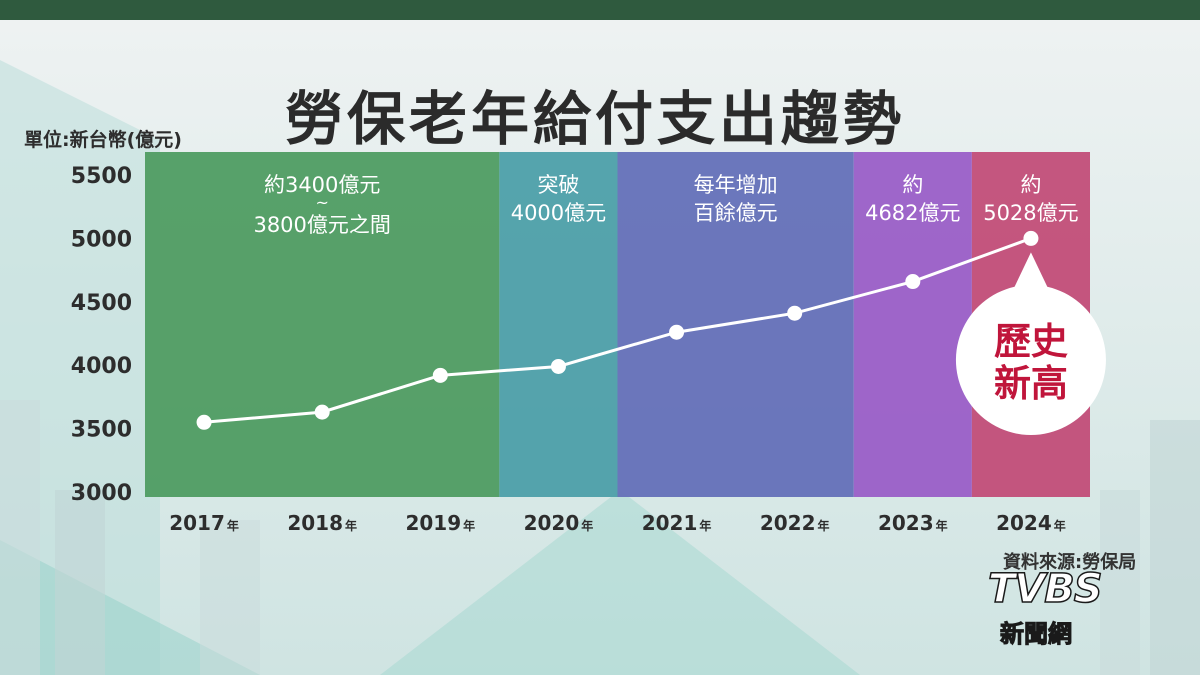 The height and width of the screenshot is (675, 1200). Describe the element at coordinates (677, 332) in the screenshot. I see `data-point-2021` at that location.